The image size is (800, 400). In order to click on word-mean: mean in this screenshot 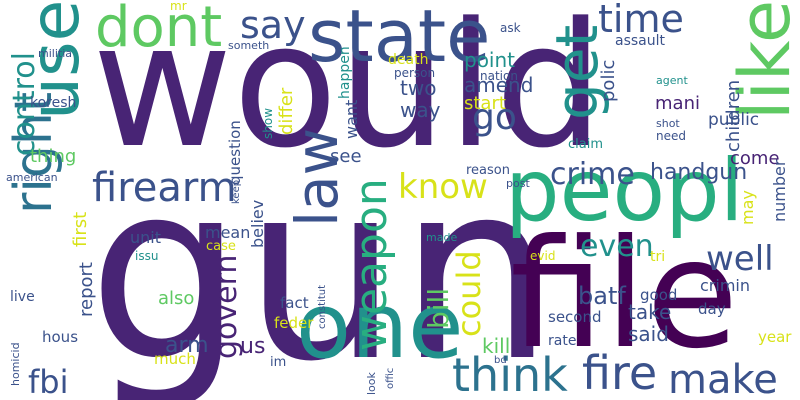, I will do `click(228, 232)`.